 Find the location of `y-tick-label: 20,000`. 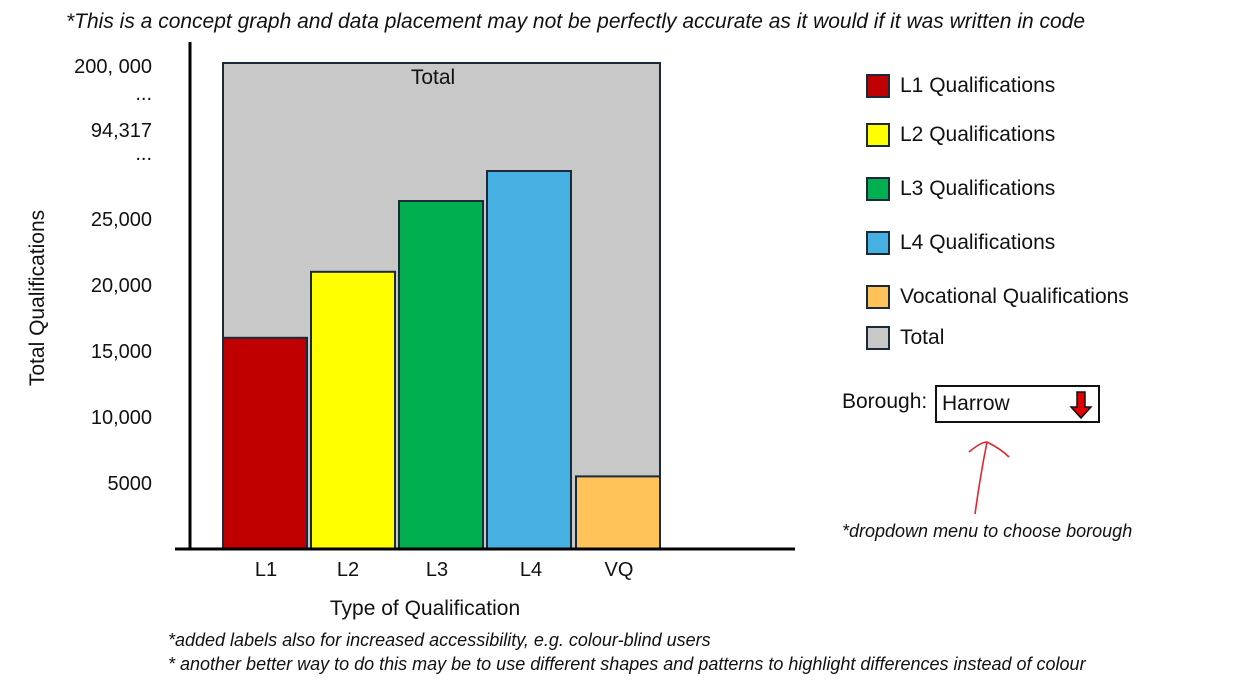

y-tick-label: 20,000 is located at coordinates (121, 286).